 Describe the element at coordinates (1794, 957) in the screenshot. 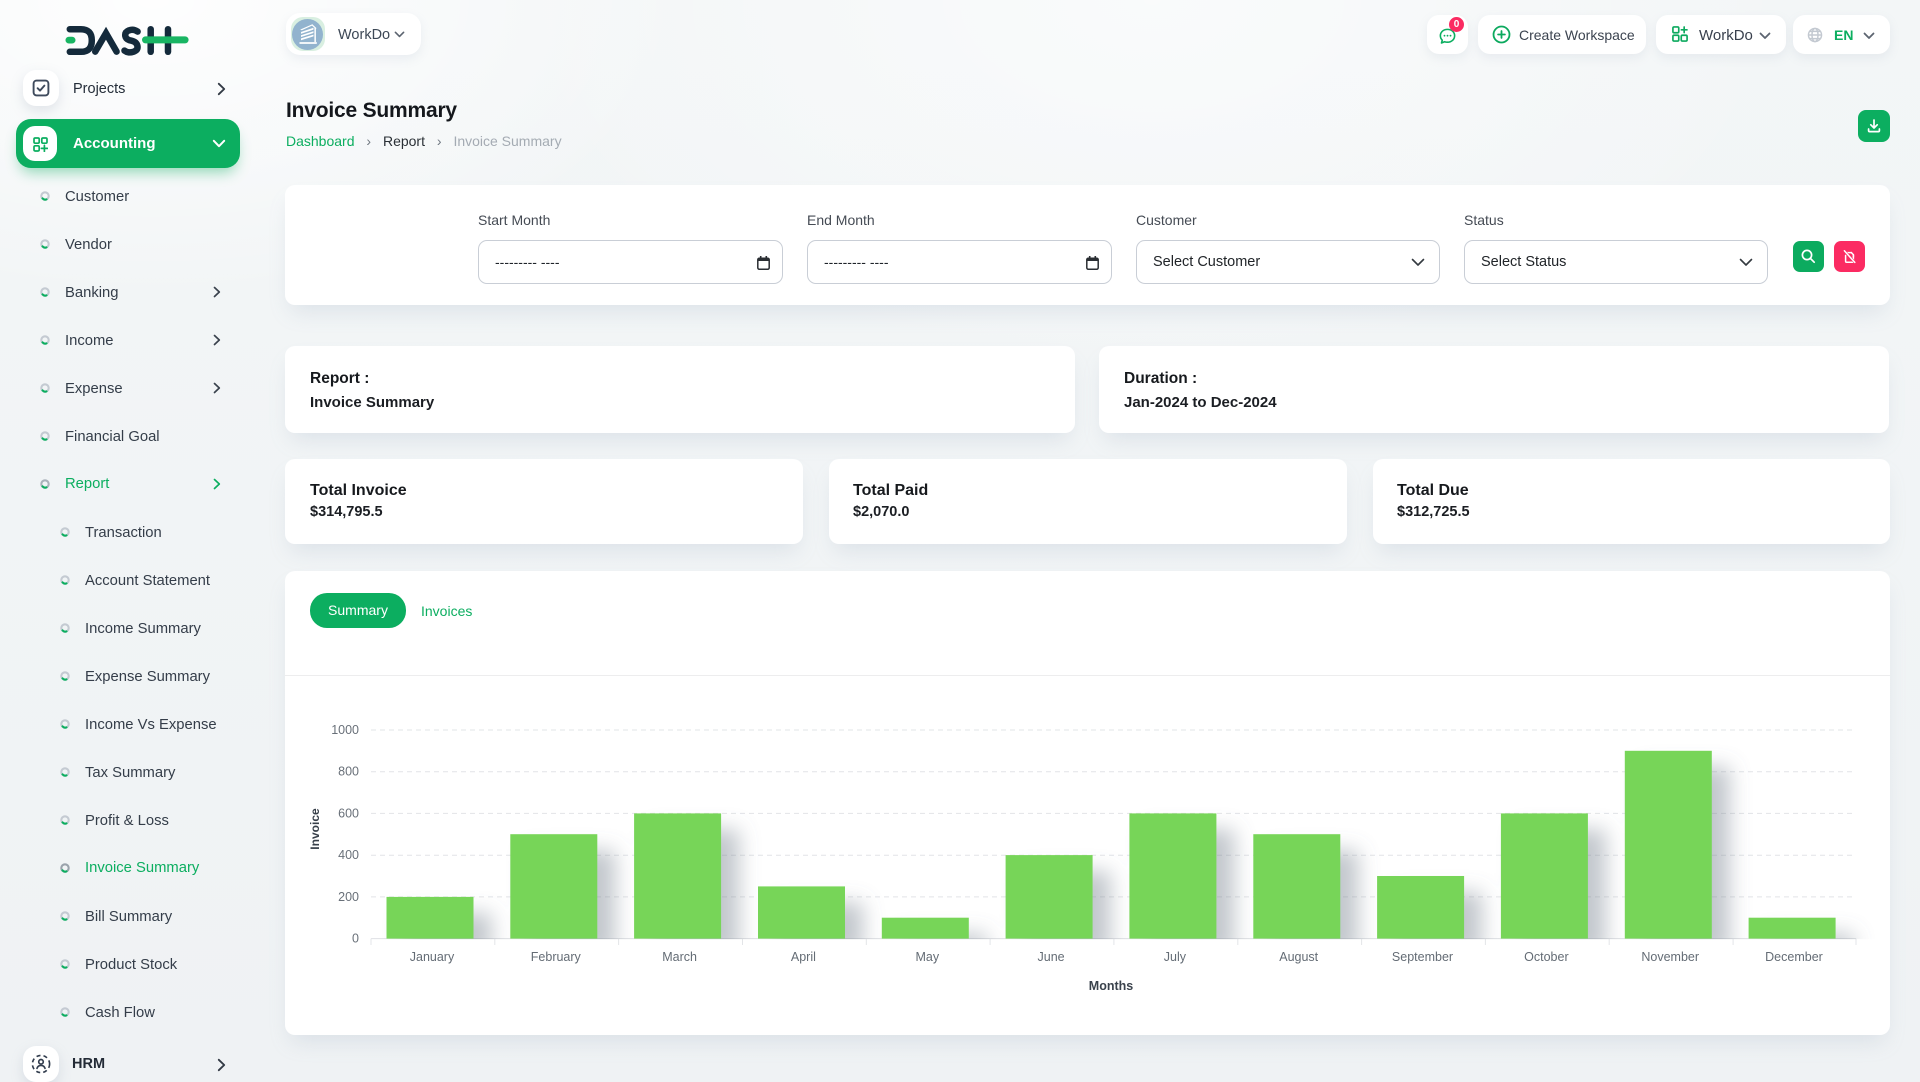

I see `svg-text: December` at that location.